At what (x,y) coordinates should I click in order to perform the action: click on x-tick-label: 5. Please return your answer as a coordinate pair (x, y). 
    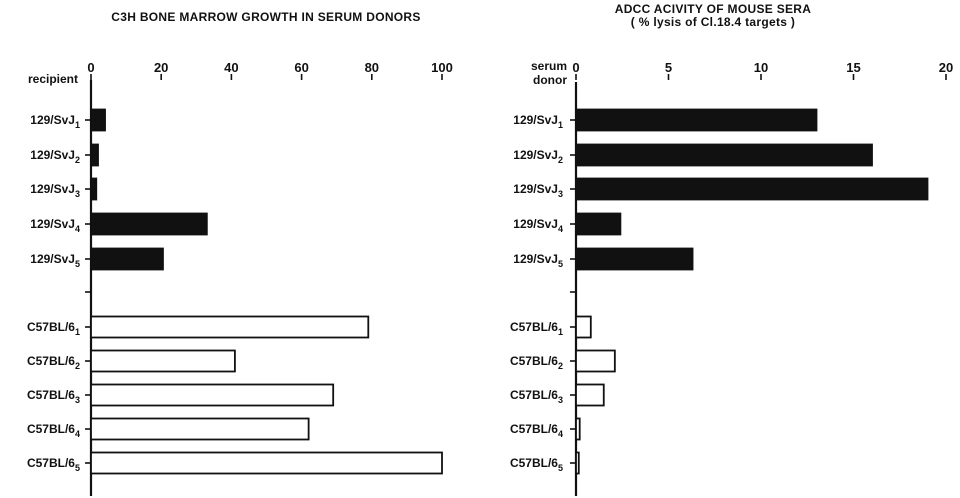
    Looking at the image, I should click on (668, 67).